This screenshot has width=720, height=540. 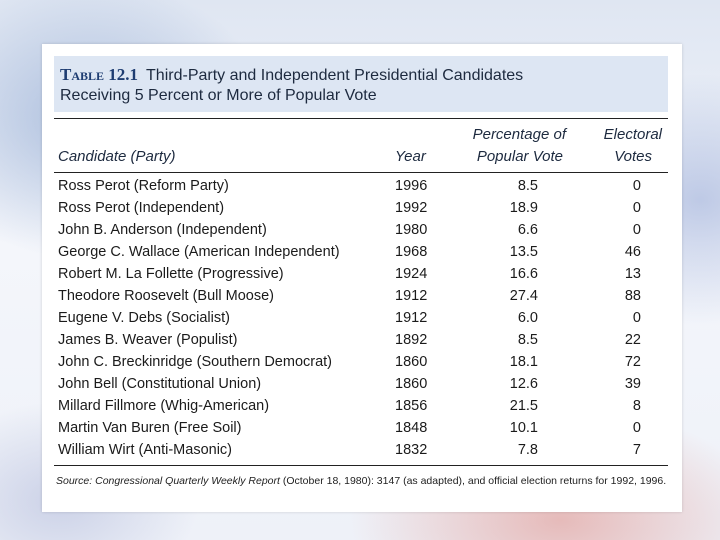 I want to click on header-ev-line-2: Votes, so click(x=633, y=156).